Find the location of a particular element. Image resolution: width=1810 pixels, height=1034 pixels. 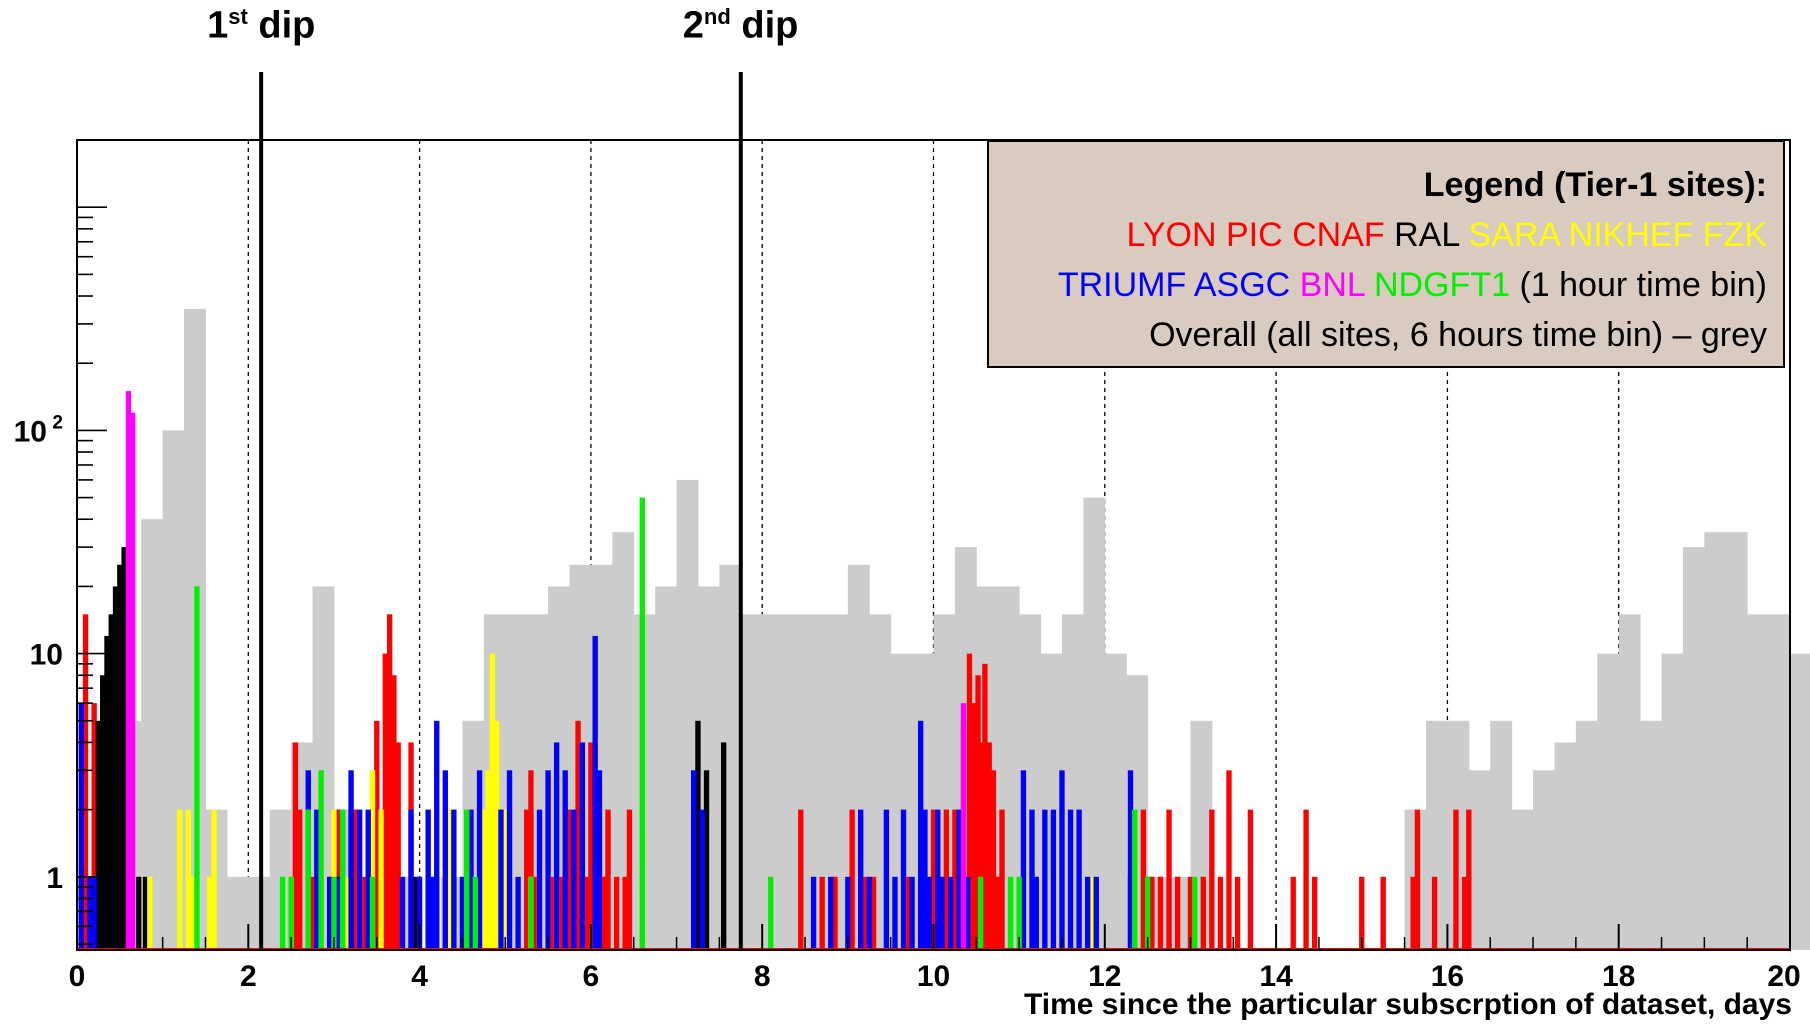

legend-entry: TRIUMF is located at coordinates (1122, 285).